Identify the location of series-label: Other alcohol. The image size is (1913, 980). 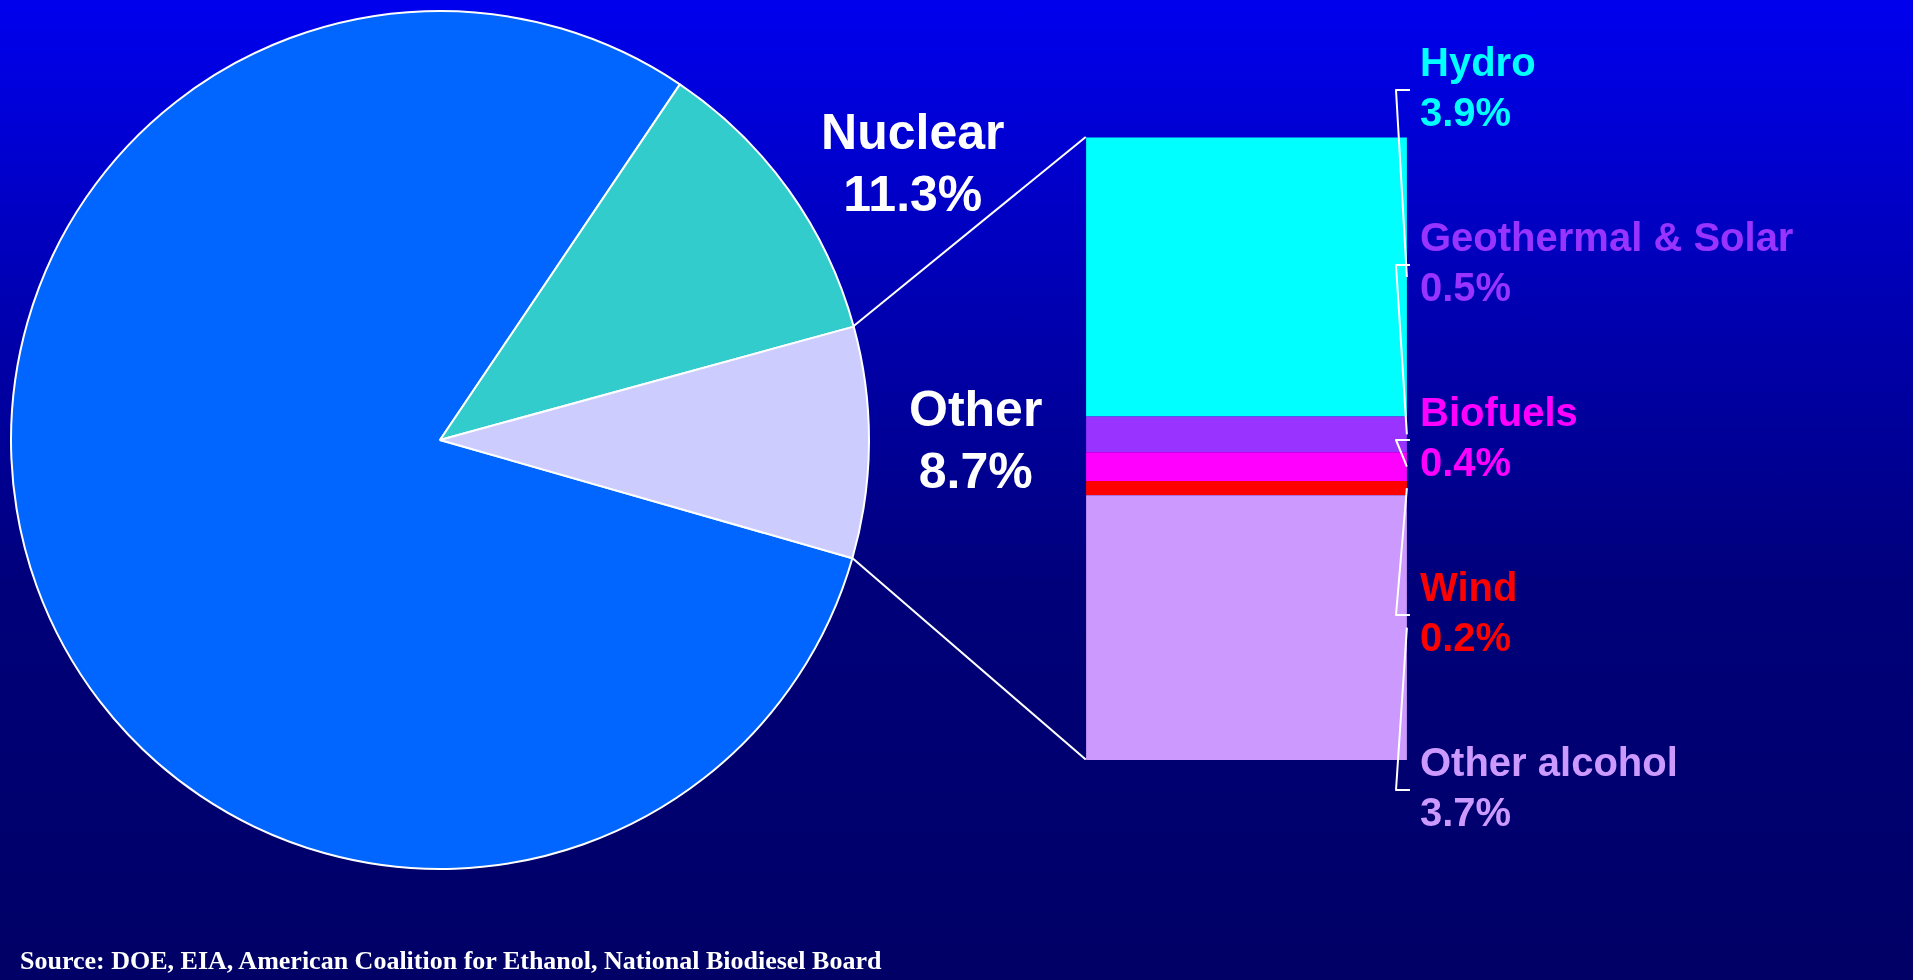
(1549, 762).